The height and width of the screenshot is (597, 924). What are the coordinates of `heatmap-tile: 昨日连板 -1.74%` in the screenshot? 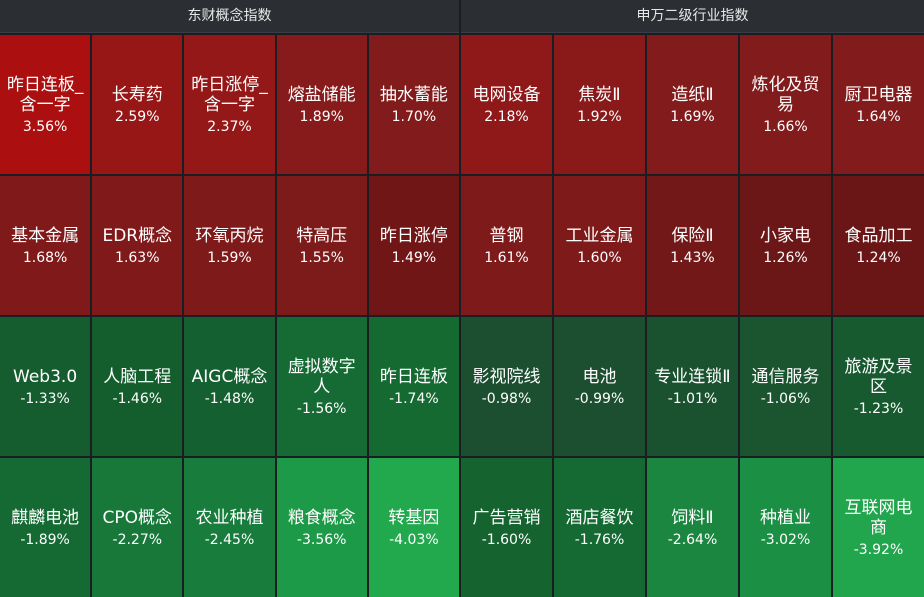 It's located at (413, 386).